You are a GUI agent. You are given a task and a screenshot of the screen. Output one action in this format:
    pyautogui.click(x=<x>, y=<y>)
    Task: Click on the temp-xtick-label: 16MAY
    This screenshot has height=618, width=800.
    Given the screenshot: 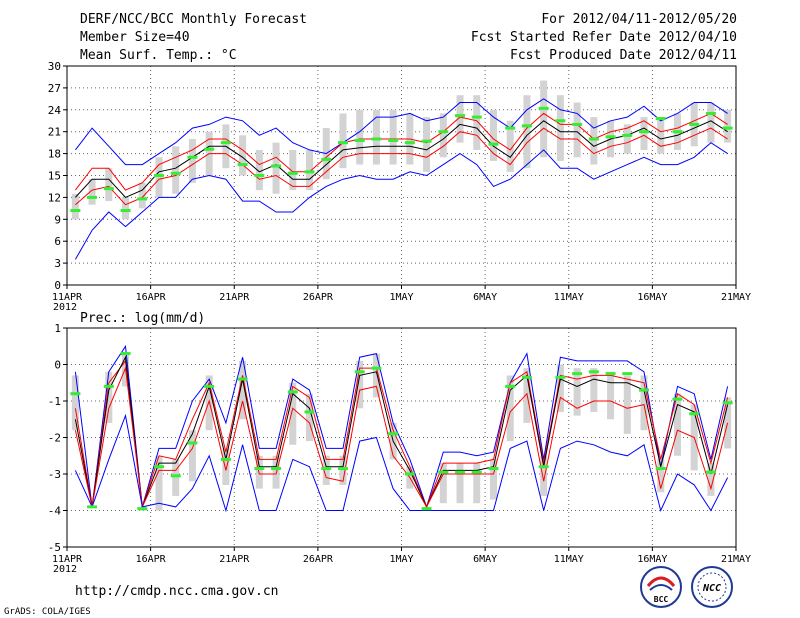 What is the action you would take?
    pyautogui.click(x=652, y=297)
    